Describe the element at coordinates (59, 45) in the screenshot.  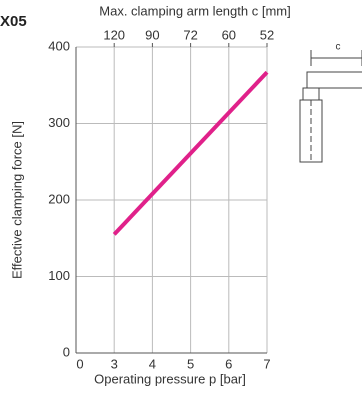
I see `y-tick-label: 400` at that location.